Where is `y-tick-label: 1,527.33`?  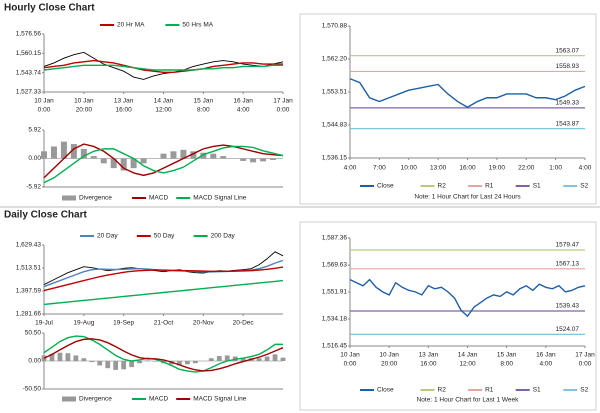
y-tick-label: 1,527.33 is located at coordinates (29, 92).